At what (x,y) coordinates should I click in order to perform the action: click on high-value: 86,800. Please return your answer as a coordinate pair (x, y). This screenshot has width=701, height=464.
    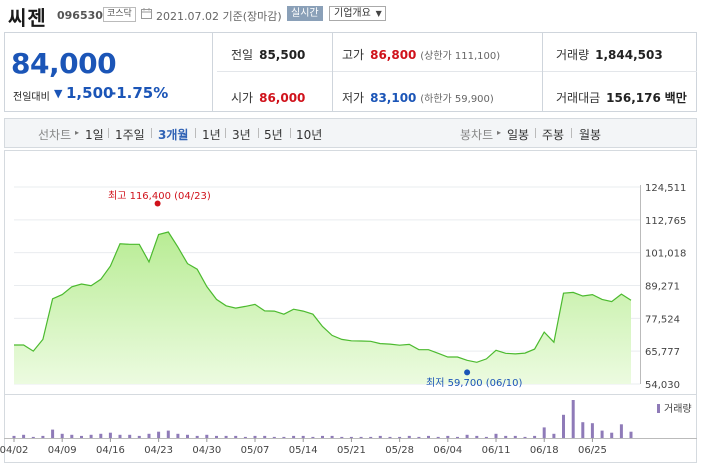
    Looking at the image, I should click on (393, 55).